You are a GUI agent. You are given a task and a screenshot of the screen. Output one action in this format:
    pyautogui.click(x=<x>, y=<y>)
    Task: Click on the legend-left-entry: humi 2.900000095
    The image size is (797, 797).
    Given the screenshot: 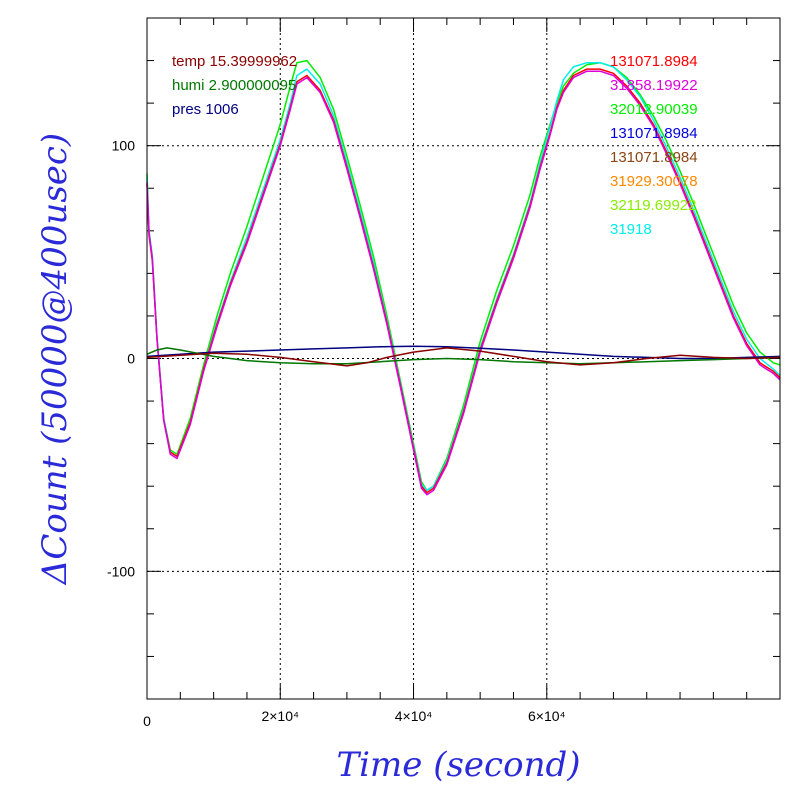 What is the action you would take?
    pyautogui.click(x=234, y=85)
    